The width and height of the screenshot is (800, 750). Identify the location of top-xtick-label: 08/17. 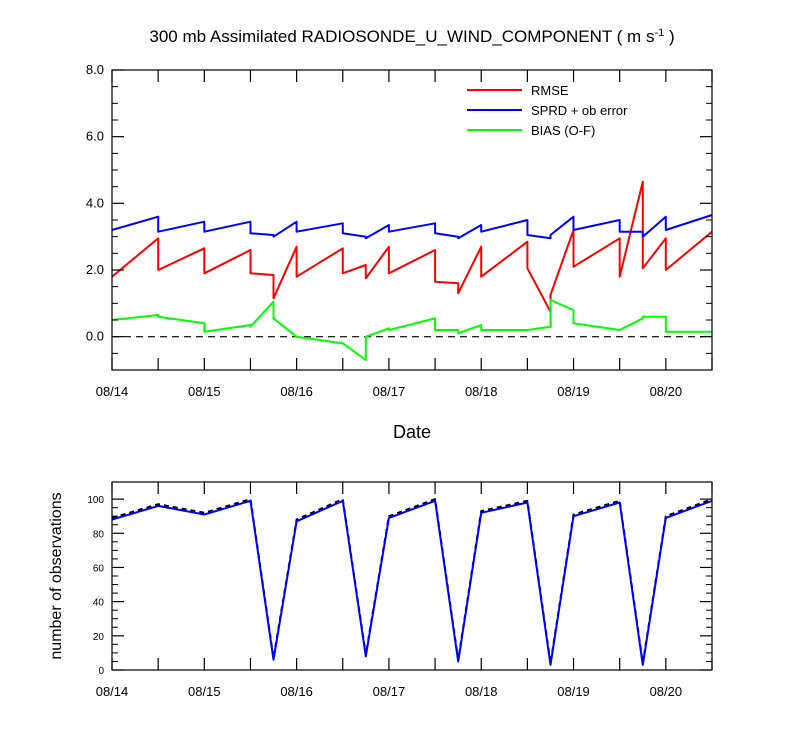
(389, 391).